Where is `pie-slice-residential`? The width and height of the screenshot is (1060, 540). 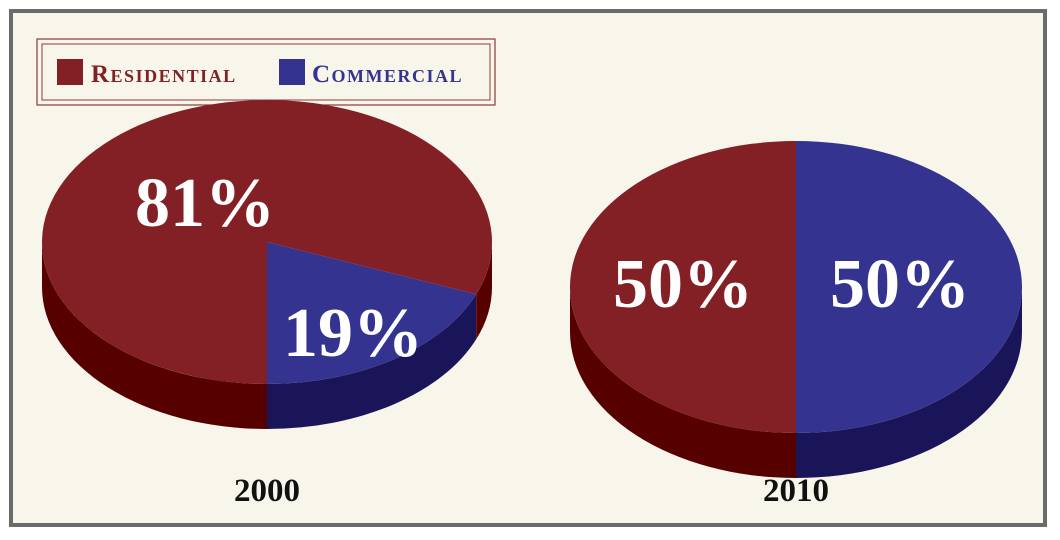 pie-slice-residential is located at coordinates (683, 287).